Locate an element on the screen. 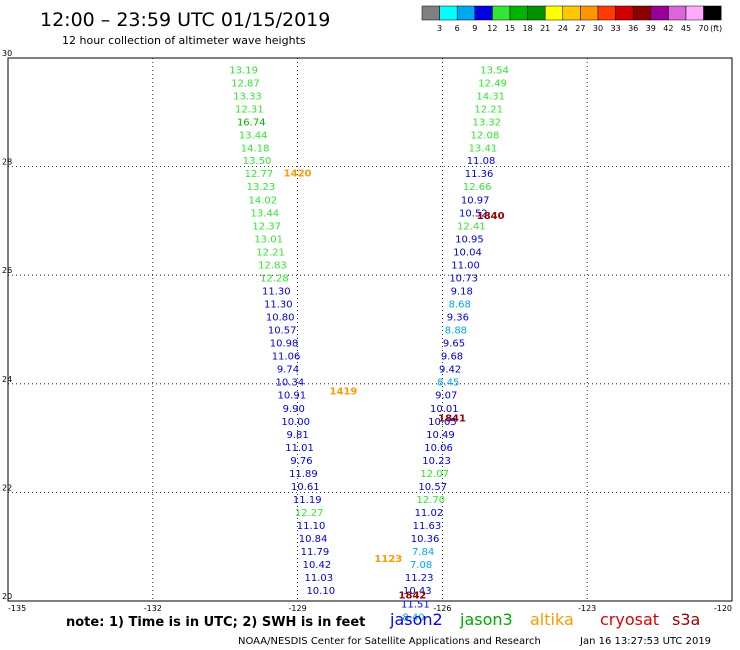 The height and width of the screenshot is (650, 740). wave-height-value: 10.49 is located at coordinates (440, 435).